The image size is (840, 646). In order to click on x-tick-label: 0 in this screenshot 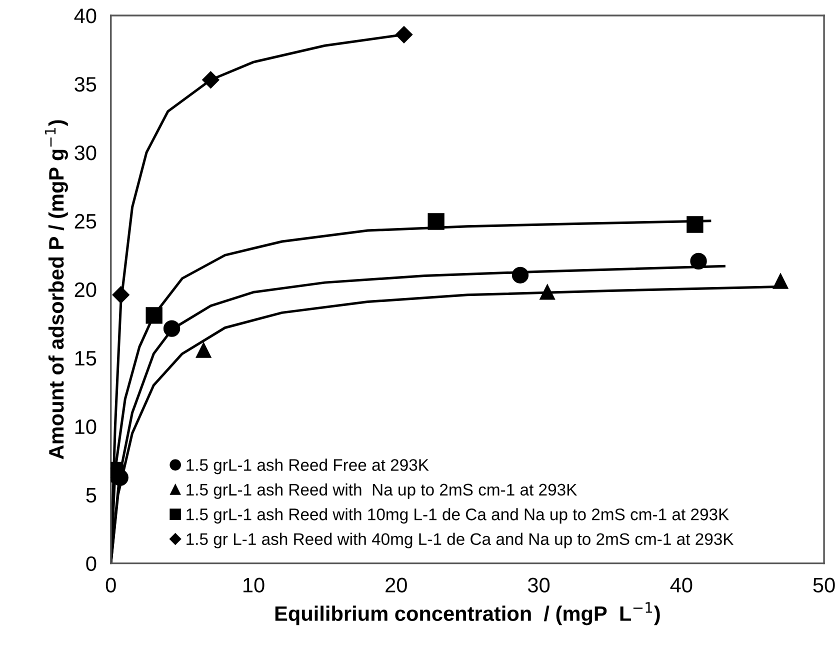, I will do `click(111, 585)`.